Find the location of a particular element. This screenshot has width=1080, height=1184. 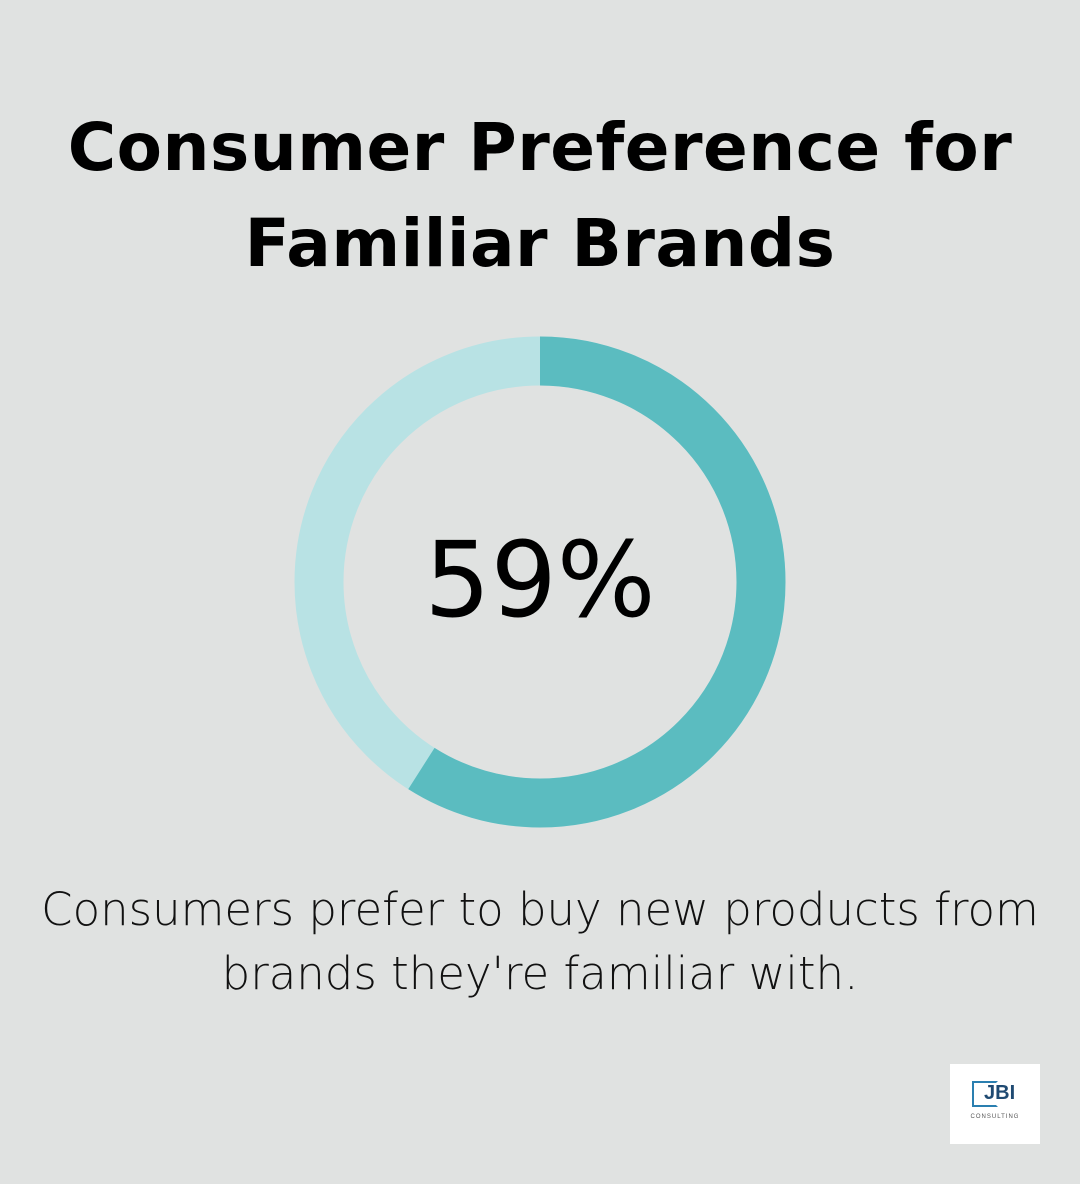

jbi-consulting-logo: JBI CONSULTING is located at coordinates (995, 1104).